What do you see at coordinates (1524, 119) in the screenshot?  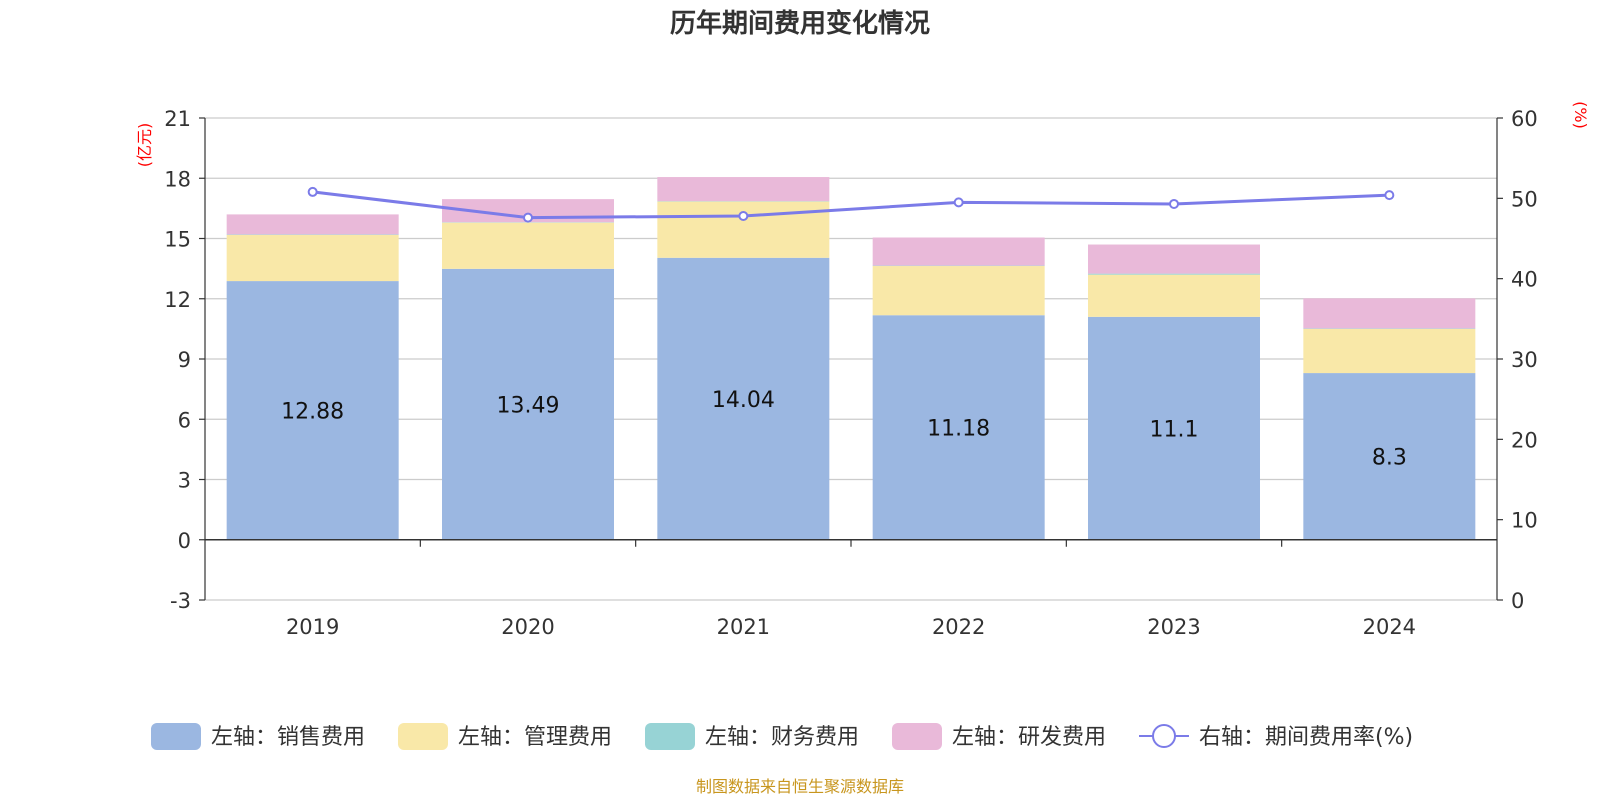 I see `right-tick-label: 60` at bounding box center [1524, 119].